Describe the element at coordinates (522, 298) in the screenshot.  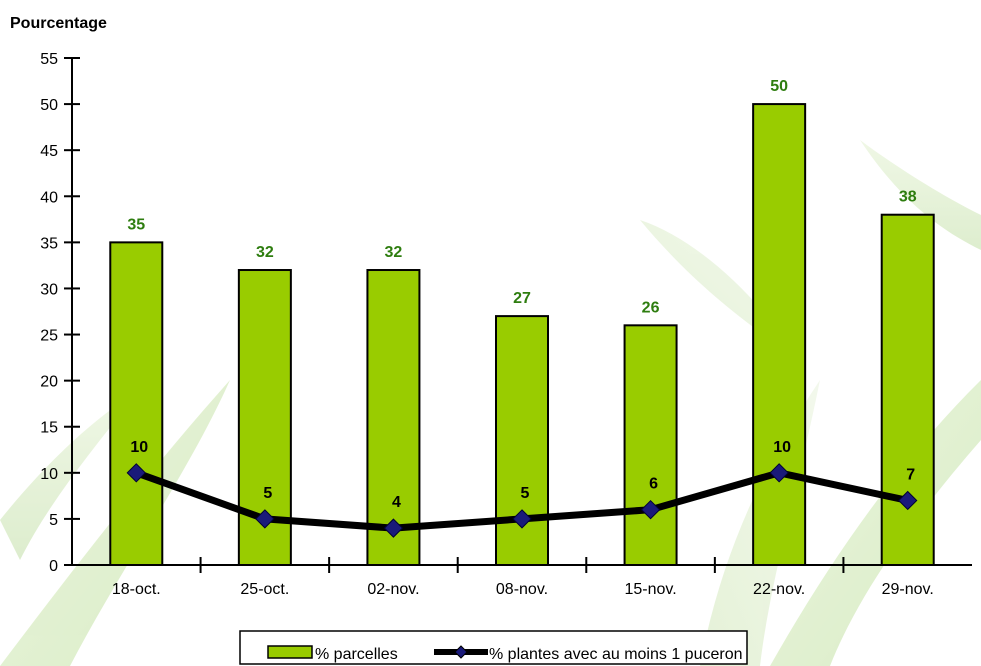
I see `bar-data-label: 27` at that location.